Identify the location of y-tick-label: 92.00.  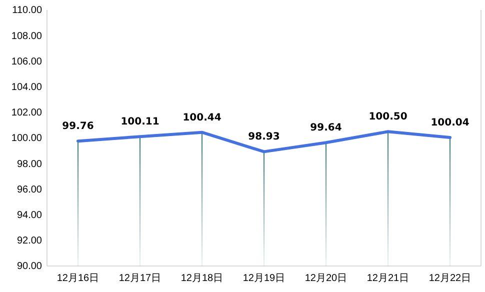
(29, 241).